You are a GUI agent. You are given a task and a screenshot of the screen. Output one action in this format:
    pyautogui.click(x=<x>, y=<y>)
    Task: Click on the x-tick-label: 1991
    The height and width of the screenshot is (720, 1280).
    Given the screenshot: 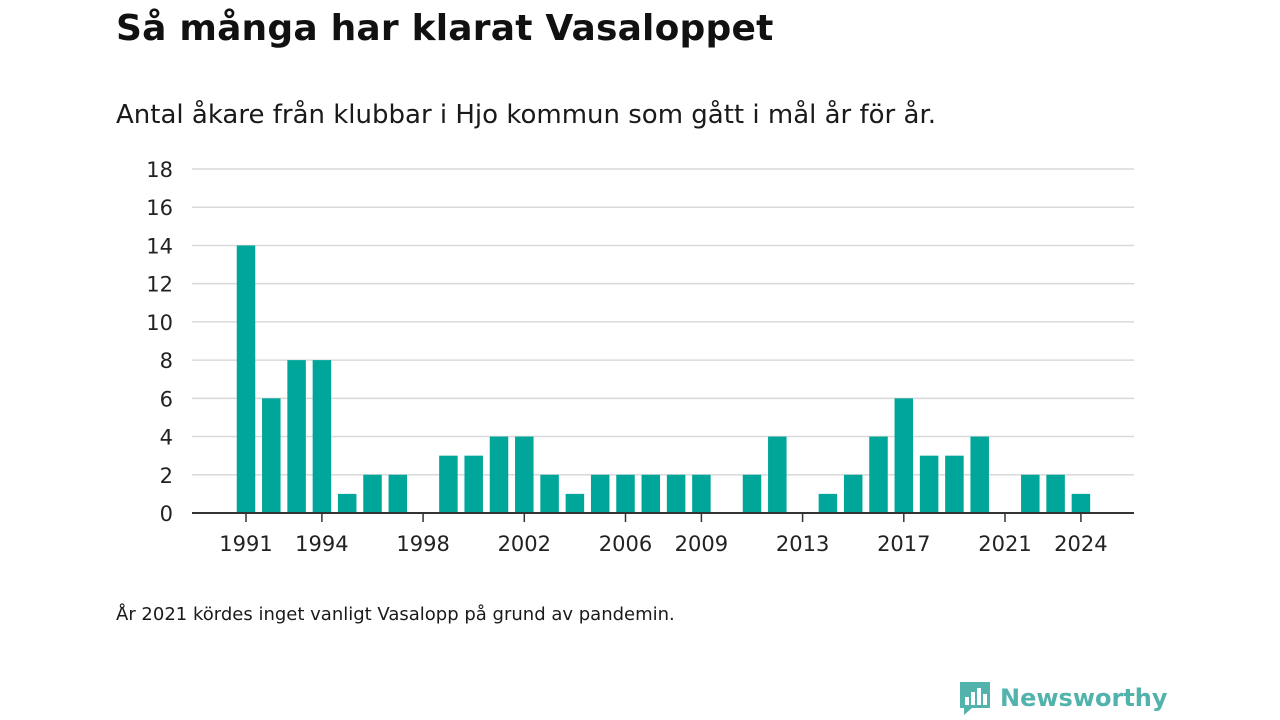 What is the action you would take?
    pyautogui.click(x=245, y=544)
    